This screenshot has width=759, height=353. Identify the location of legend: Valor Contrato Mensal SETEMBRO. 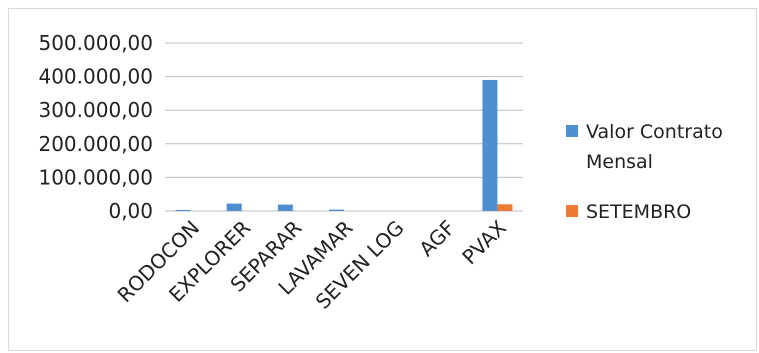
(644, 172).